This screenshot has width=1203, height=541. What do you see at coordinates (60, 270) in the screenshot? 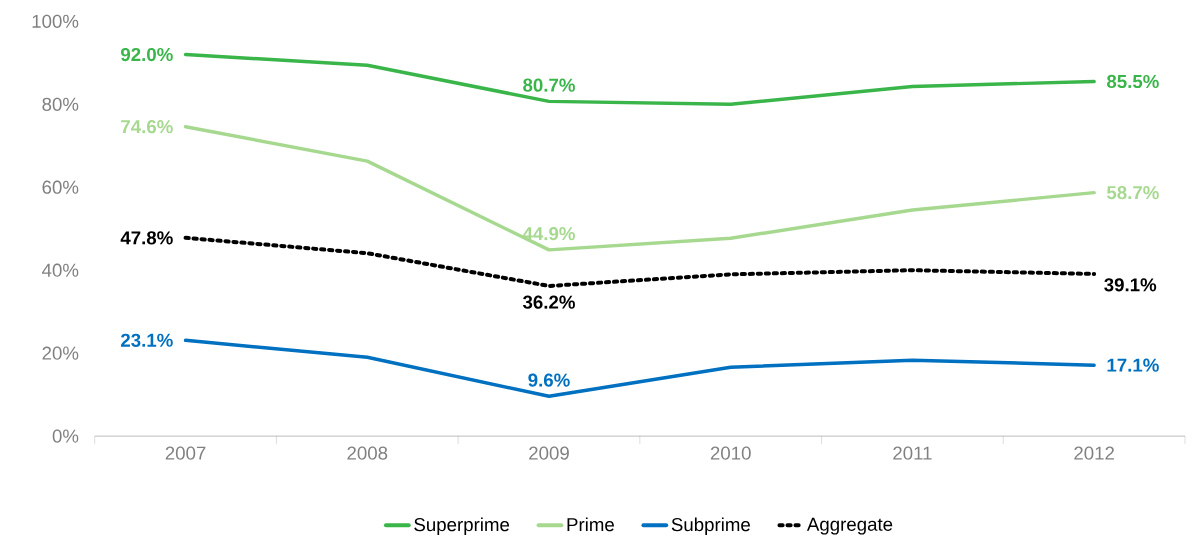
I see `y-tick-label: 40%` at bounding box center [60, 270].